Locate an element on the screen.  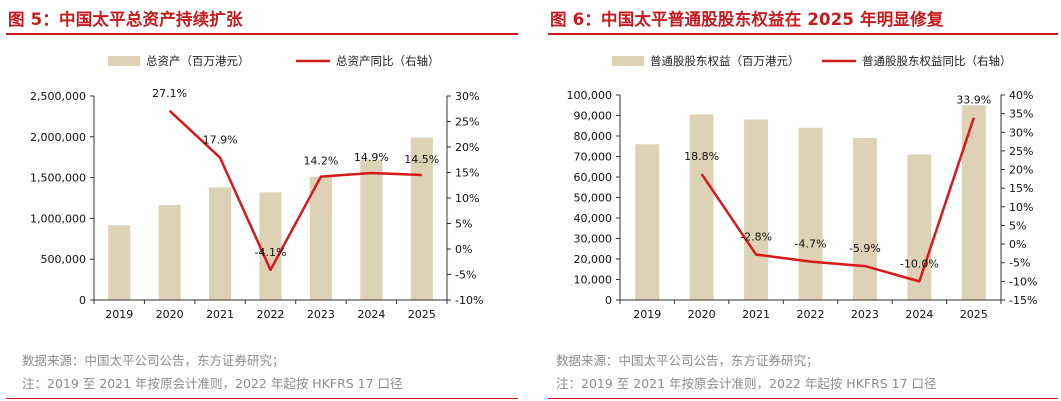
left-axis-tick-label: 500,000 is located at coordinates (64, 259).